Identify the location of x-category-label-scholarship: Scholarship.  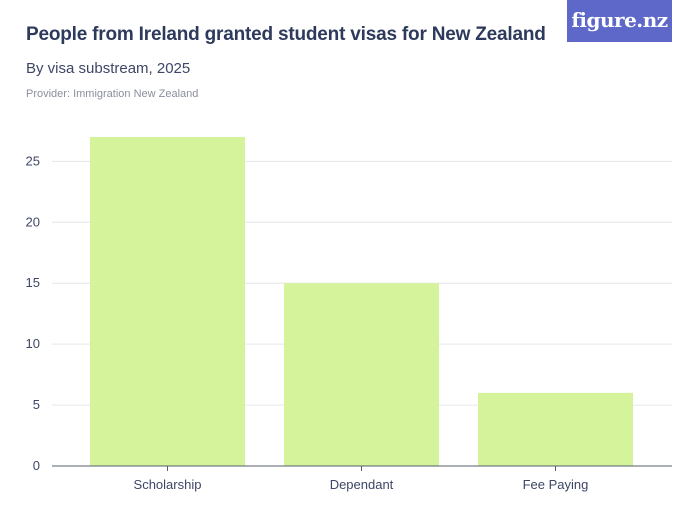
(168, 484).